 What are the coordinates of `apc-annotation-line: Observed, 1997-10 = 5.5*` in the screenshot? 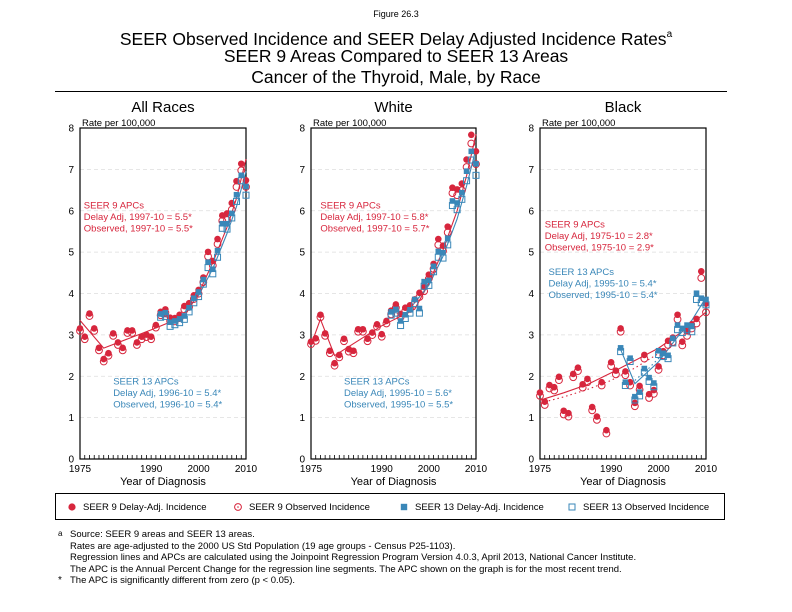 It's located at (138, 229).